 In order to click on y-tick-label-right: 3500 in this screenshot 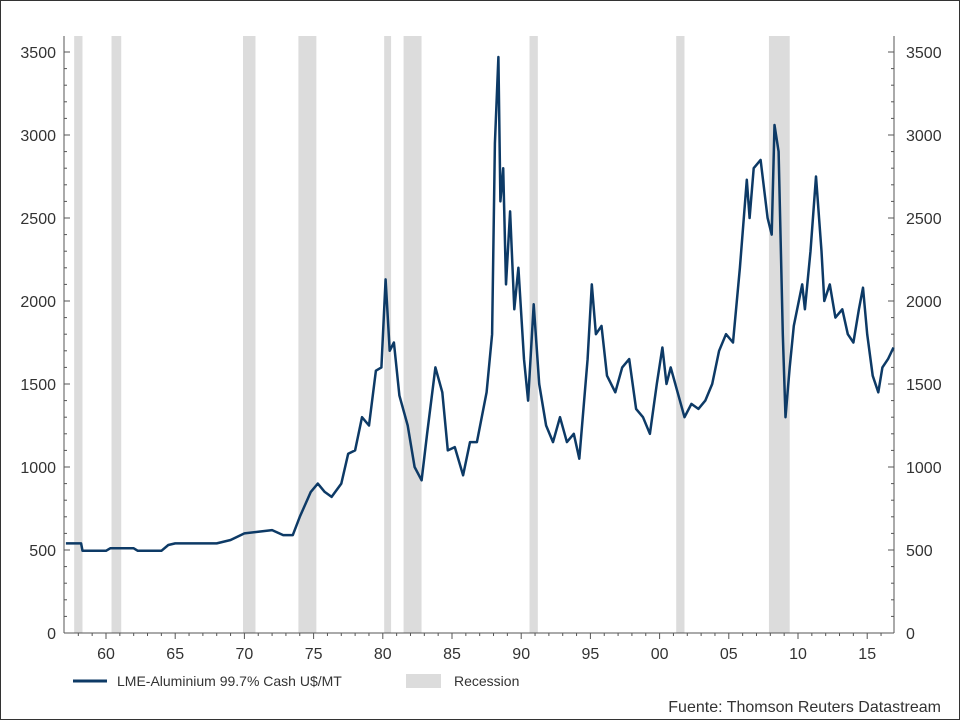, I will do `click(924, 53)`.